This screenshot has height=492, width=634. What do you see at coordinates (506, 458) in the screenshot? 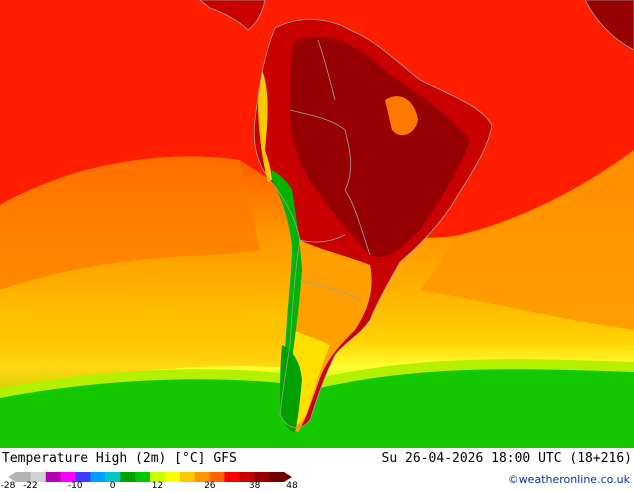
I see `valid-time: Su 26-04-2026 18:00 UTC (18+216)` at bounding box center [506, 458].